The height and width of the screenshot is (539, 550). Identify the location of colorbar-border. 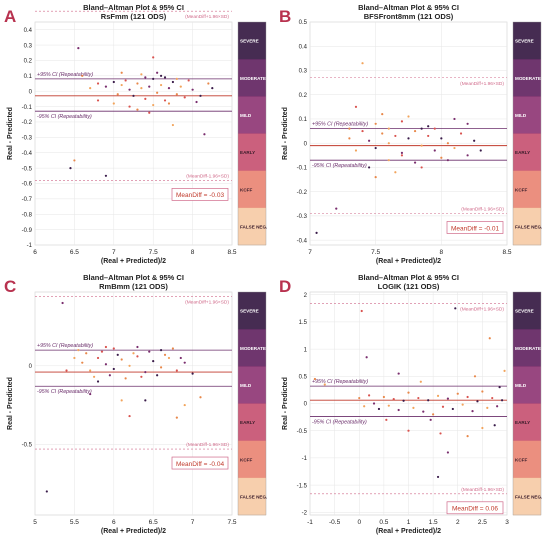
(527, 403).